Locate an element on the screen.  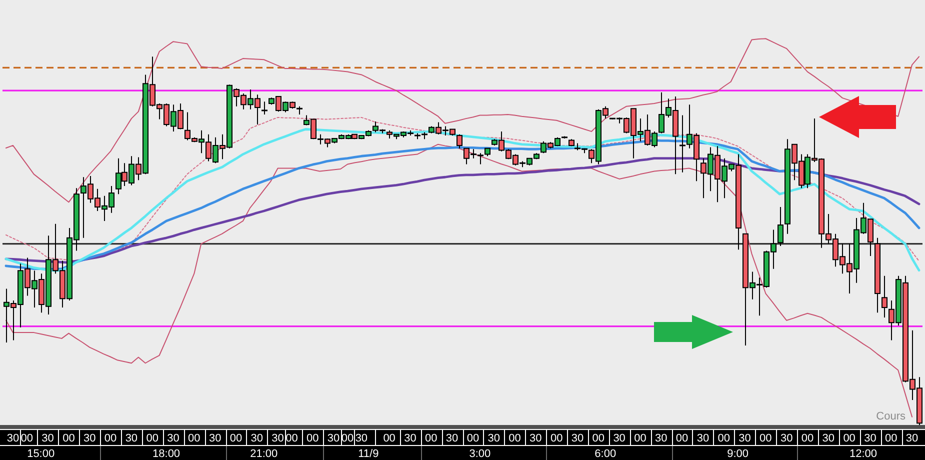
x-tick-label: 11/9 is located at coordinates (368, 454).